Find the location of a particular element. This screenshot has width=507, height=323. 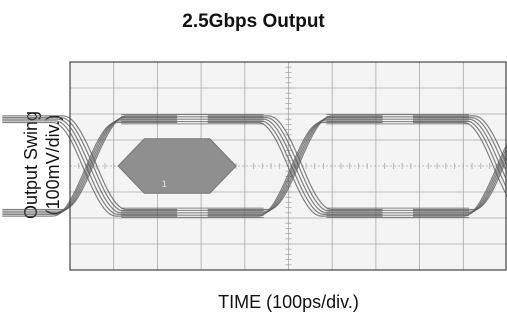

eye-mask-label: 1 is located at coordinates (164, 184).